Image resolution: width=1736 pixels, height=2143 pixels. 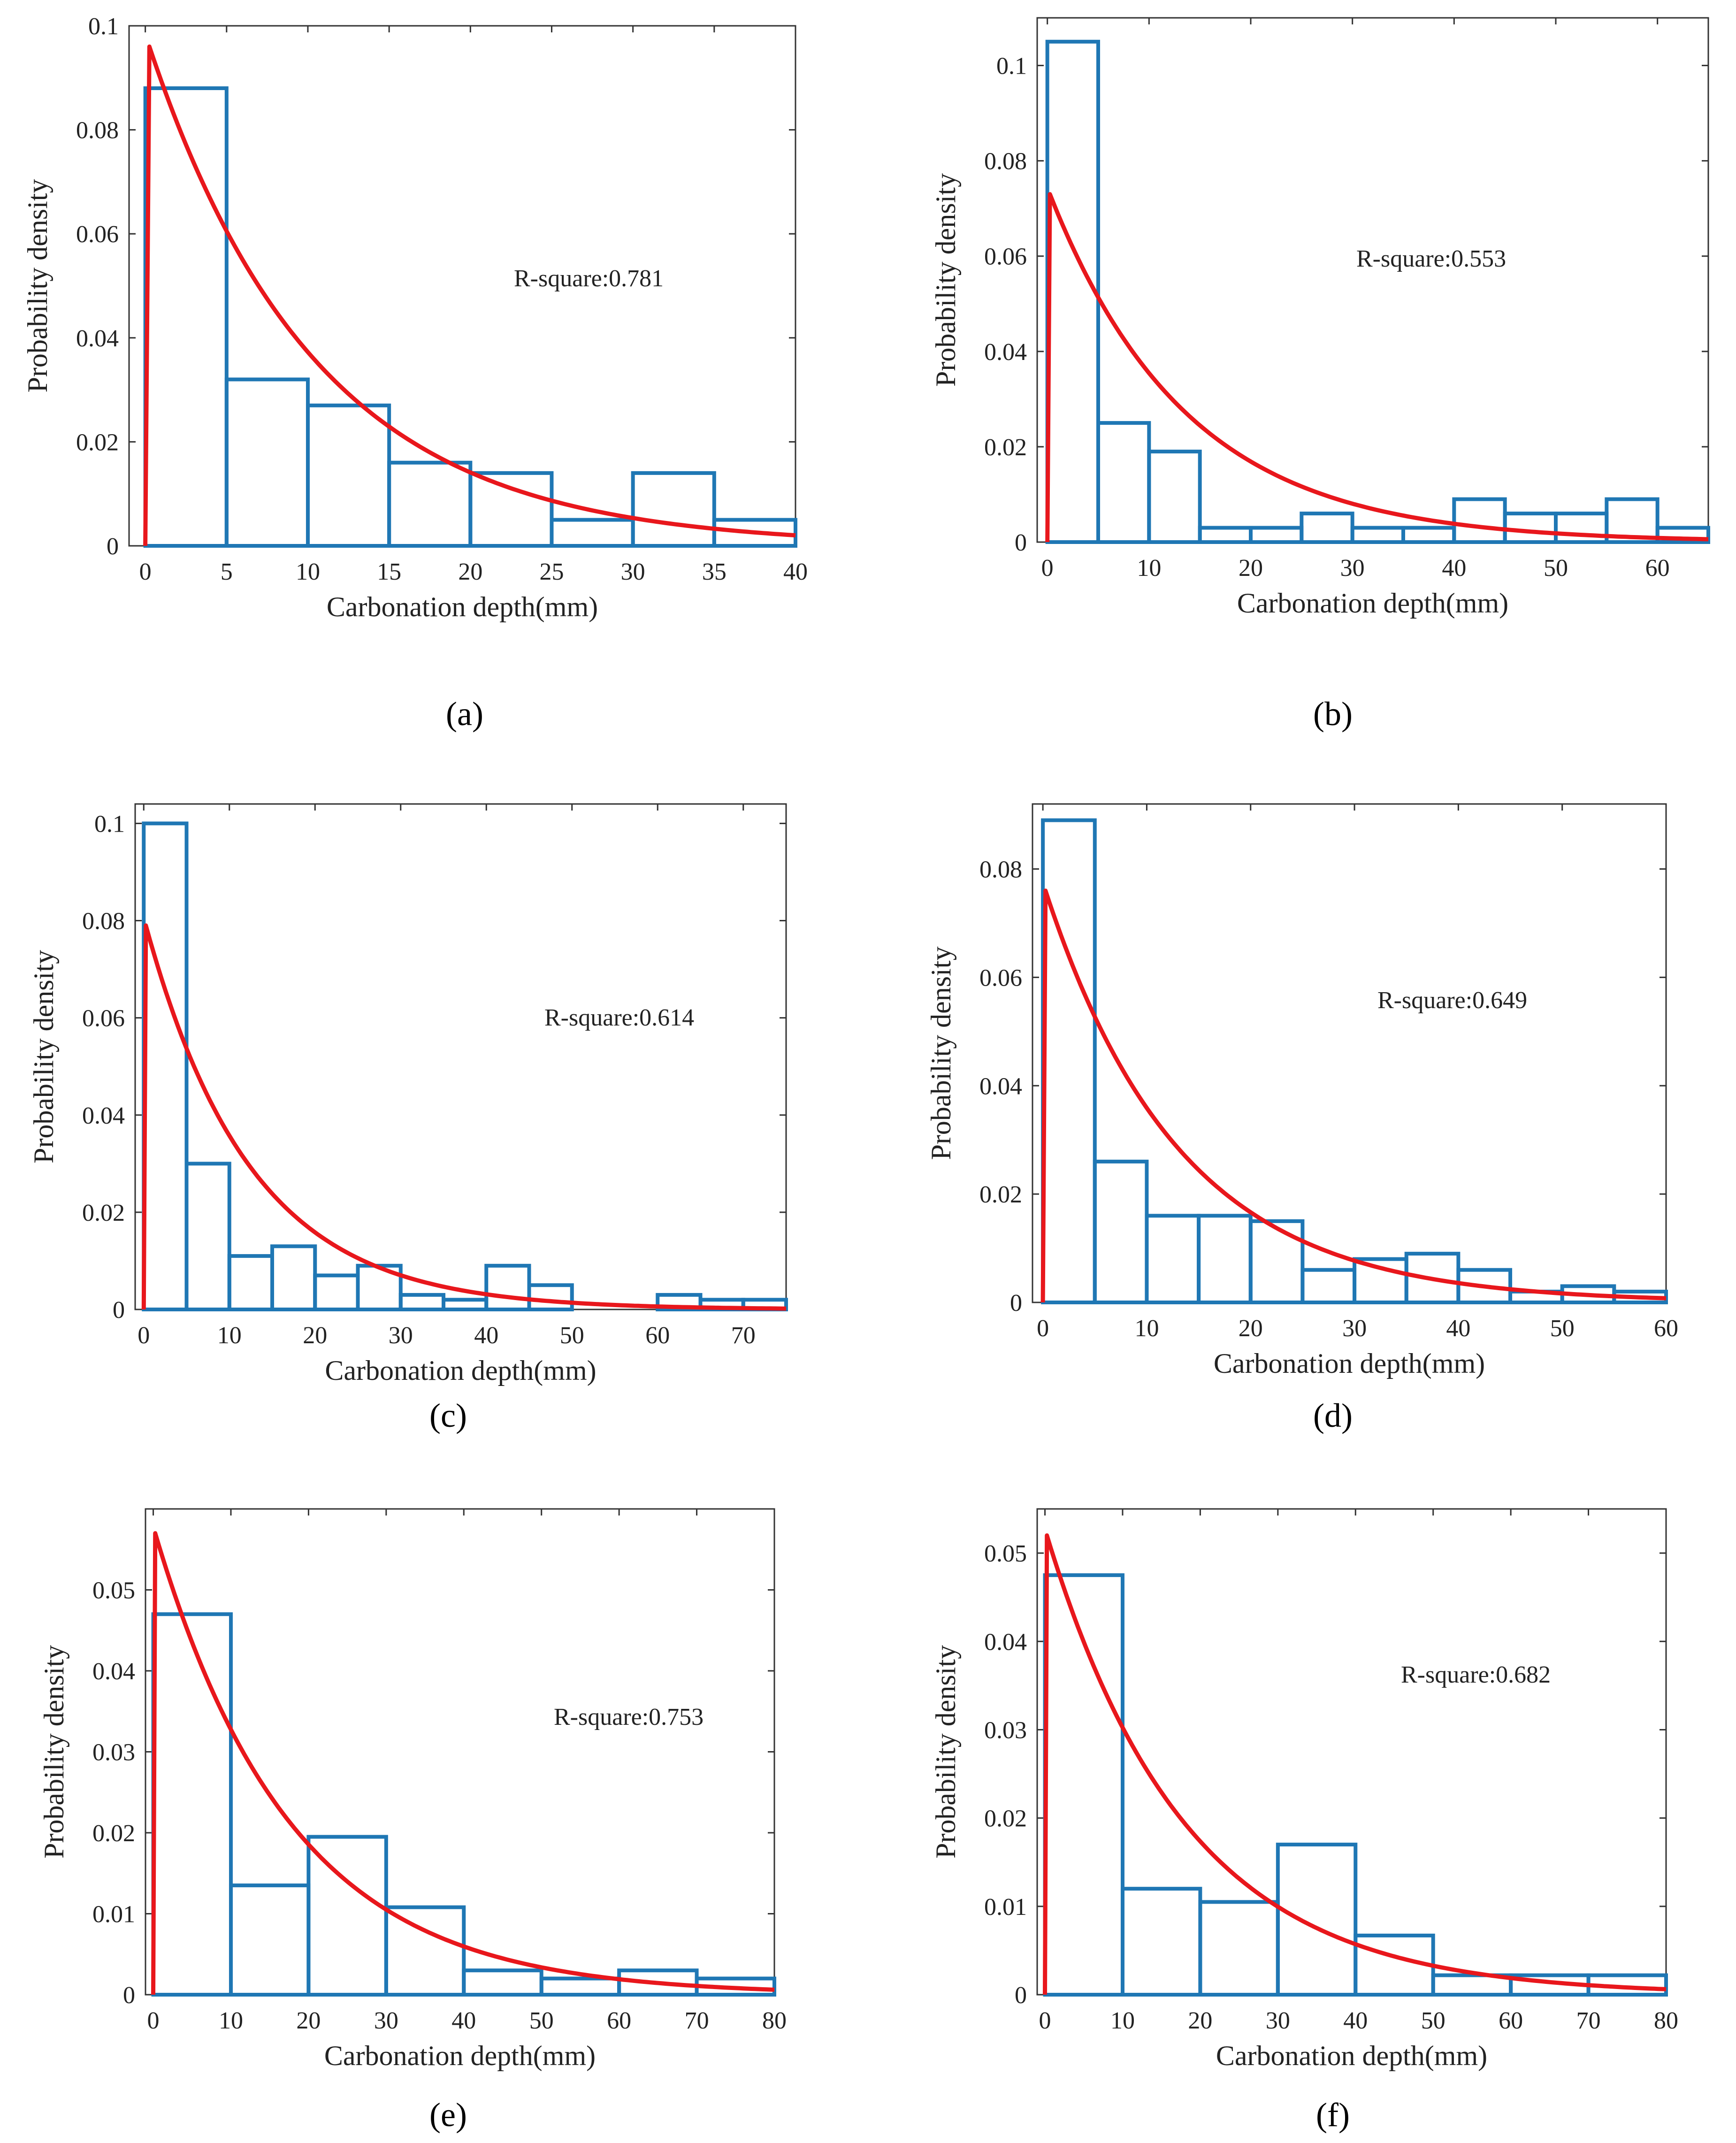 What do you see at coordinates (113, 1914) in the screenshot?
I see `y-tick-label: 0.01` at bounding box center [113, 1914].